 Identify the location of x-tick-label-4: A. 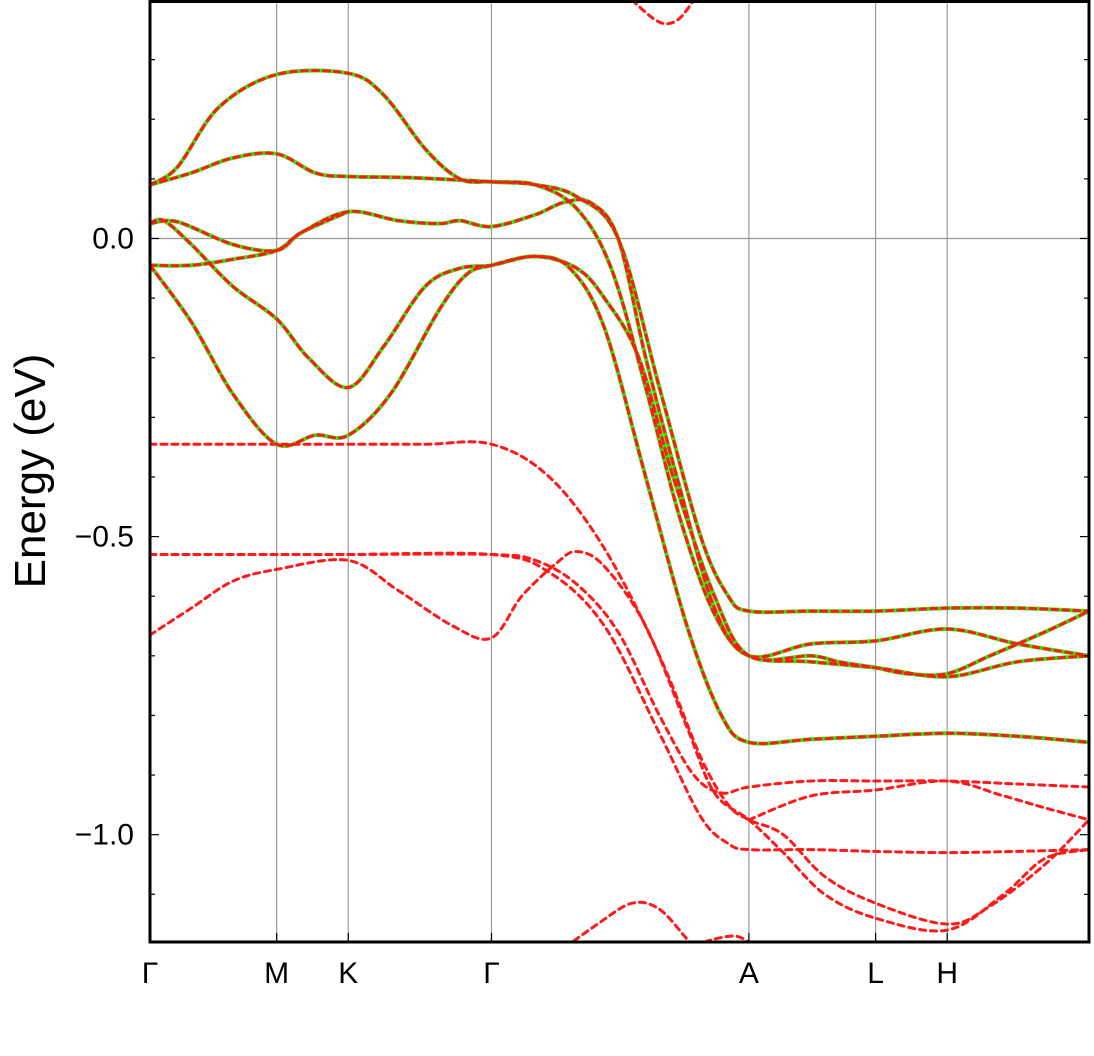
(749, 973).